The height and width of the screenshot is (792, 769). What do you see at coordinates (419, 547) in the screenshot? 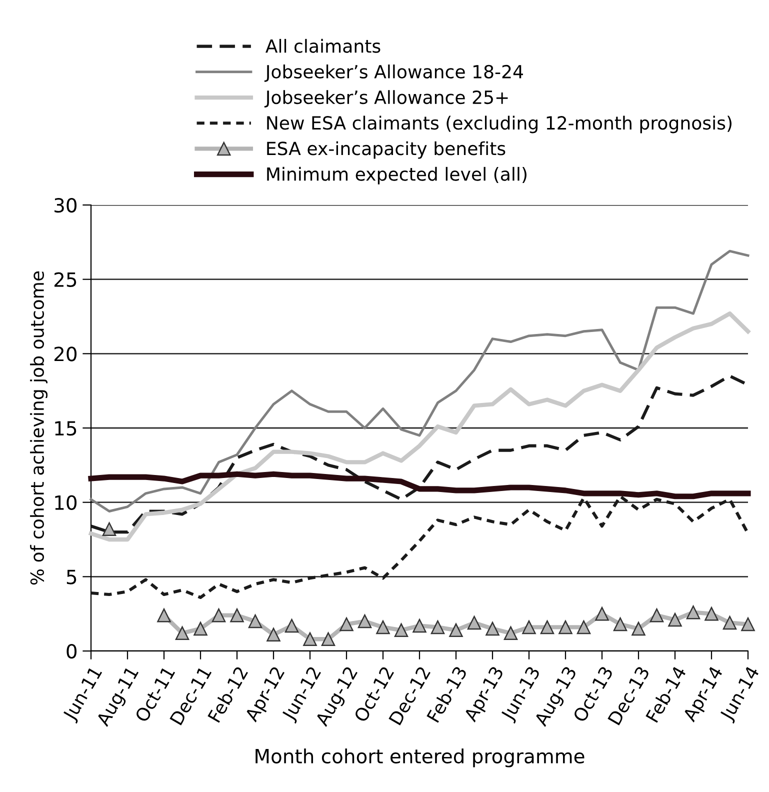
I see `line-series` at bounding box center [419, 547].